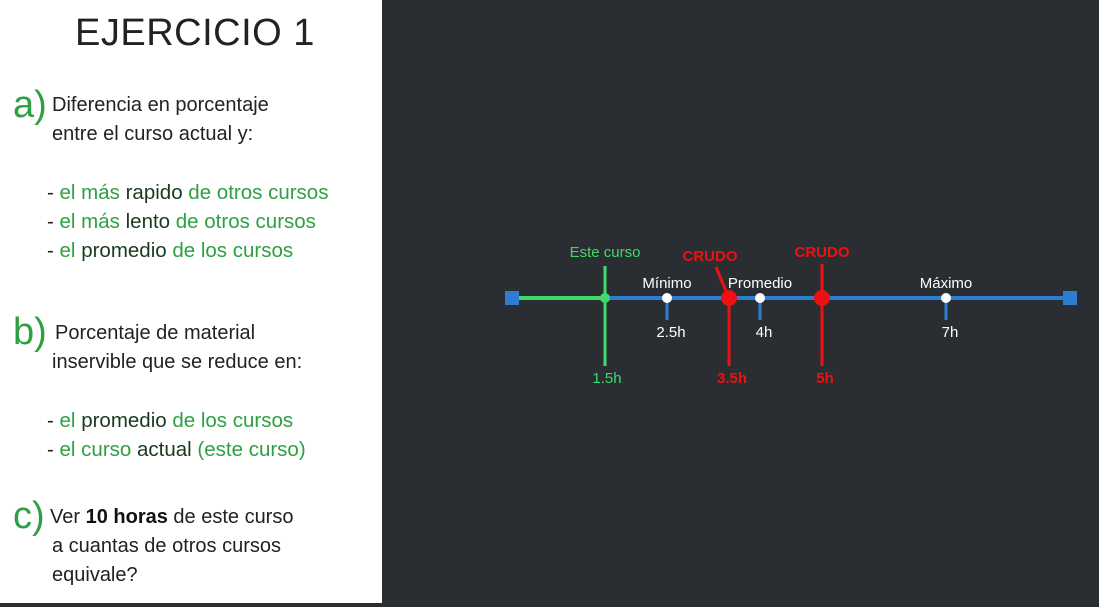  Describe the element at coordinates (30, 332) in the screenshot. I see `section-b-marker: b)` at that location.